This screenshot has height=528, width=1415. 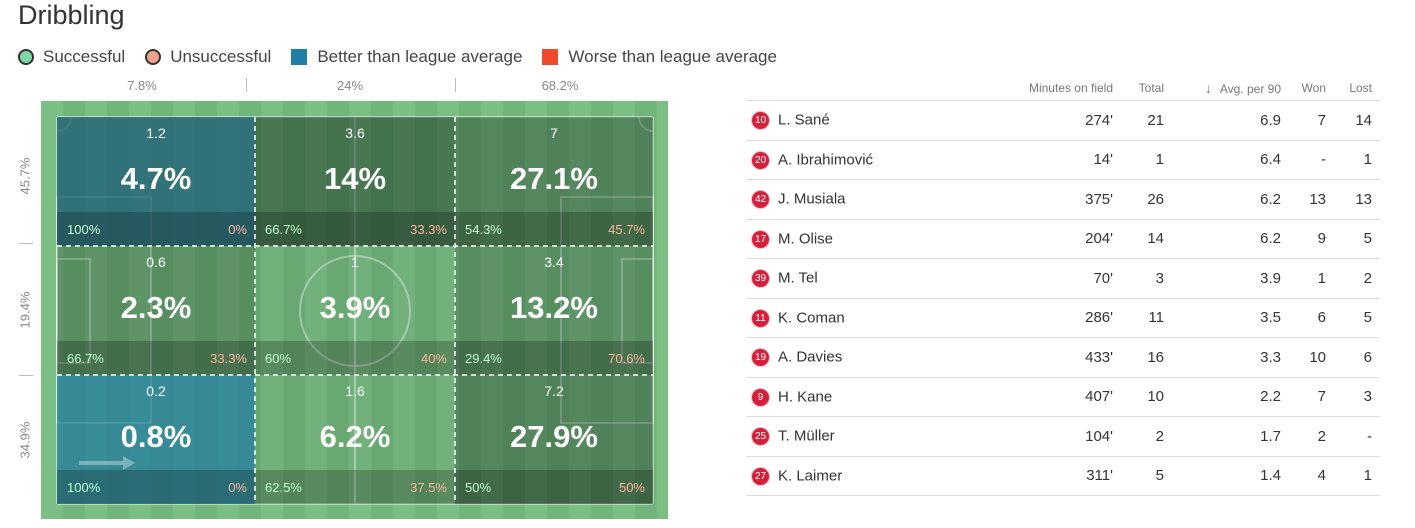 I want to click on zone-middle-middle: 1 3.9% 60% 40%, so click(x=355, y=310).